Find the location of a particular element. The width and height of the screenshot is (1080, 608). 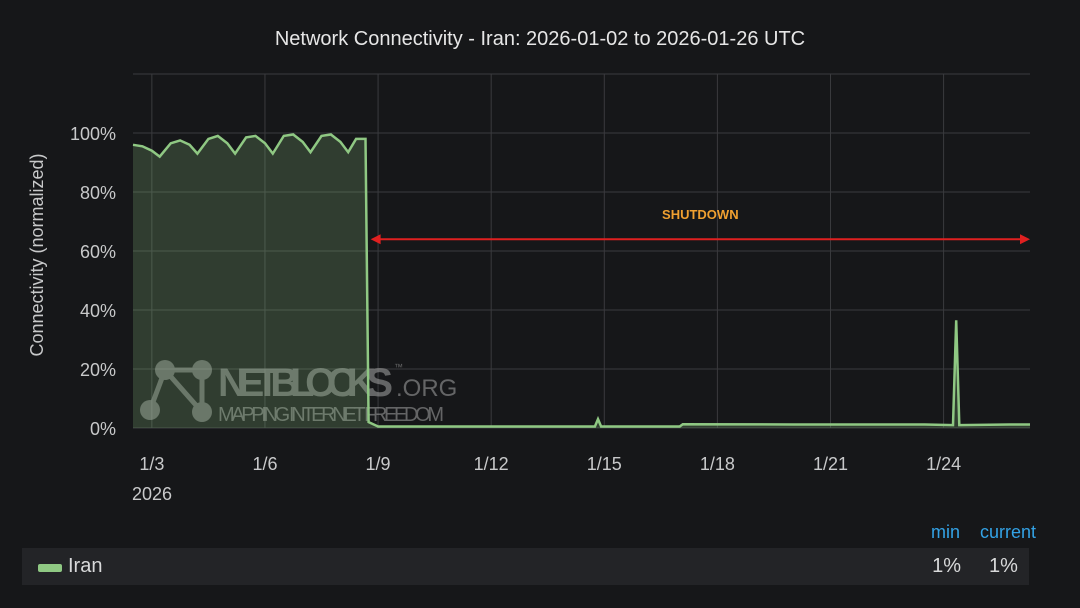

y-tick-label: 100% is located at coordinates (93, 134).